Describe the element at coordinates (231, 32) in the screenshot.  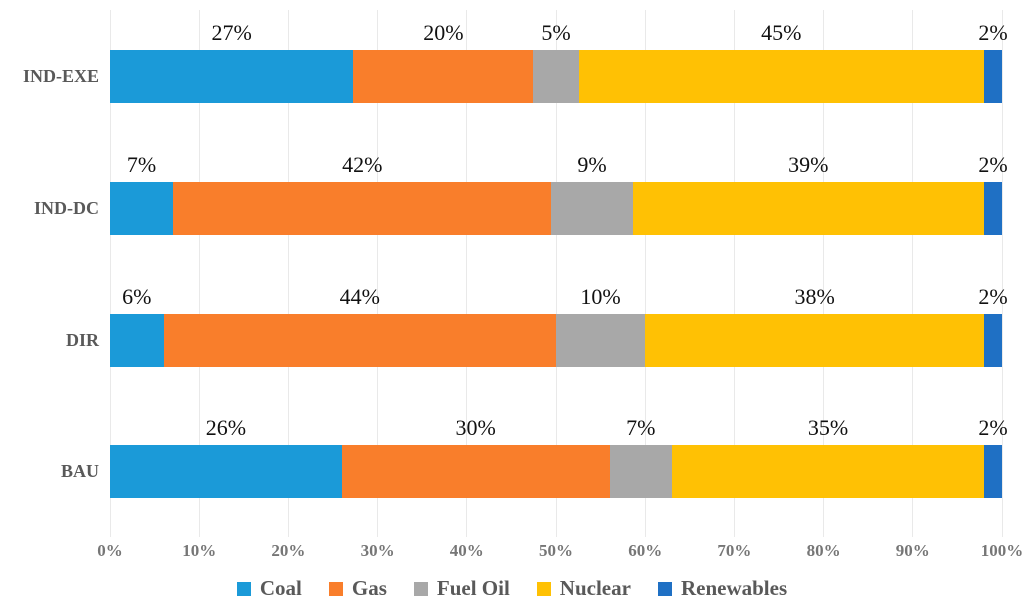
I see `data-label: 27%` at that location.